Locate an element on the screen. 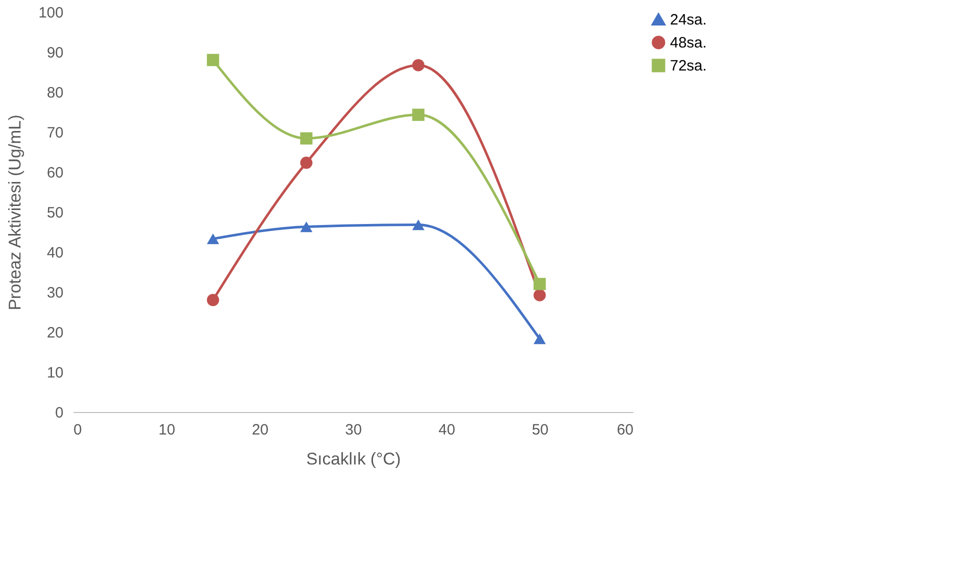  y-tick-label: 0 is located at coordinates (59, 413).